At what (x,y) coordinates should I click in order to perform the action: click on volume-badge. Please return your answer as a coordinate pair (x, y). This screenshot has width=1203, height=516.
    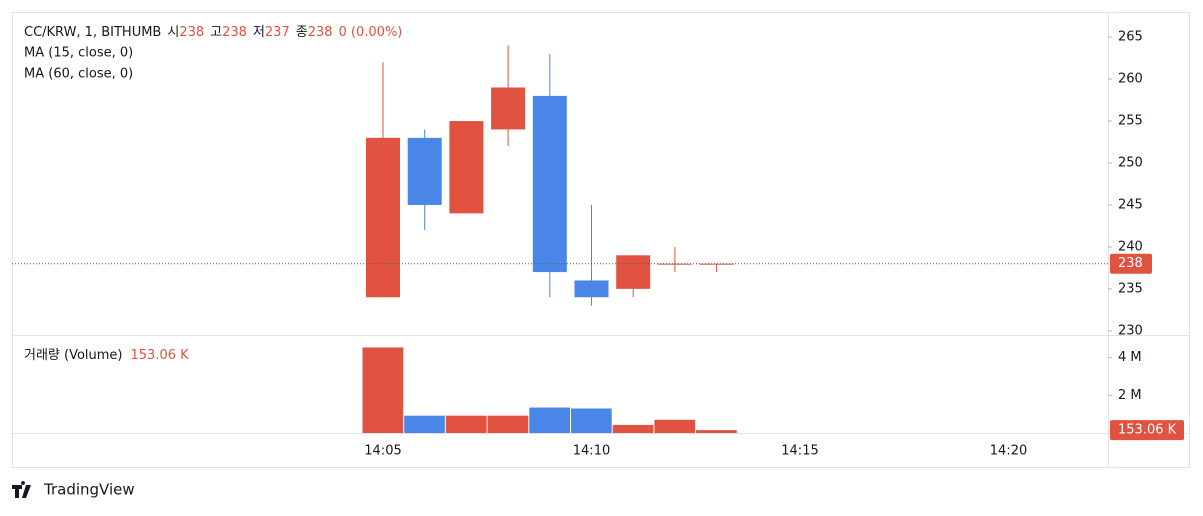
    Looking at the image, I should click on (1147, 430).